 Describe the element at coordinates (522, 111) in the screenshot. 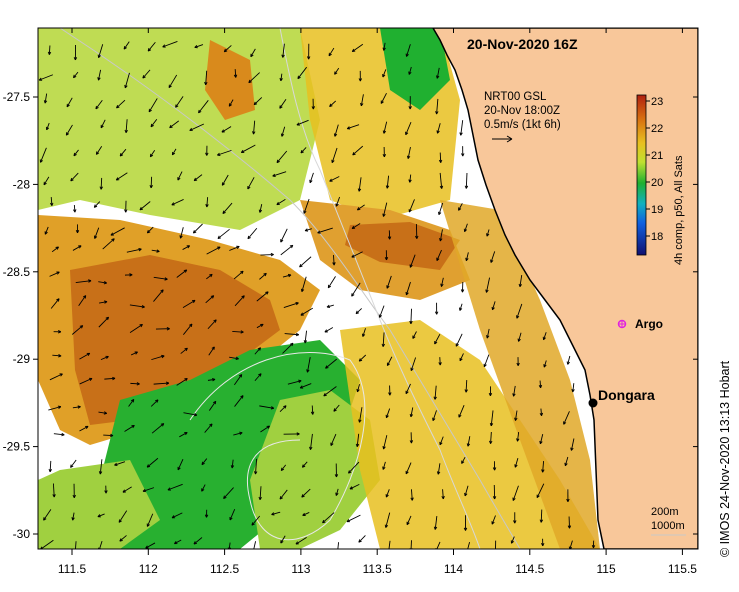

I see `current-info-line2: 20-Nov 18:00Z` at that location.